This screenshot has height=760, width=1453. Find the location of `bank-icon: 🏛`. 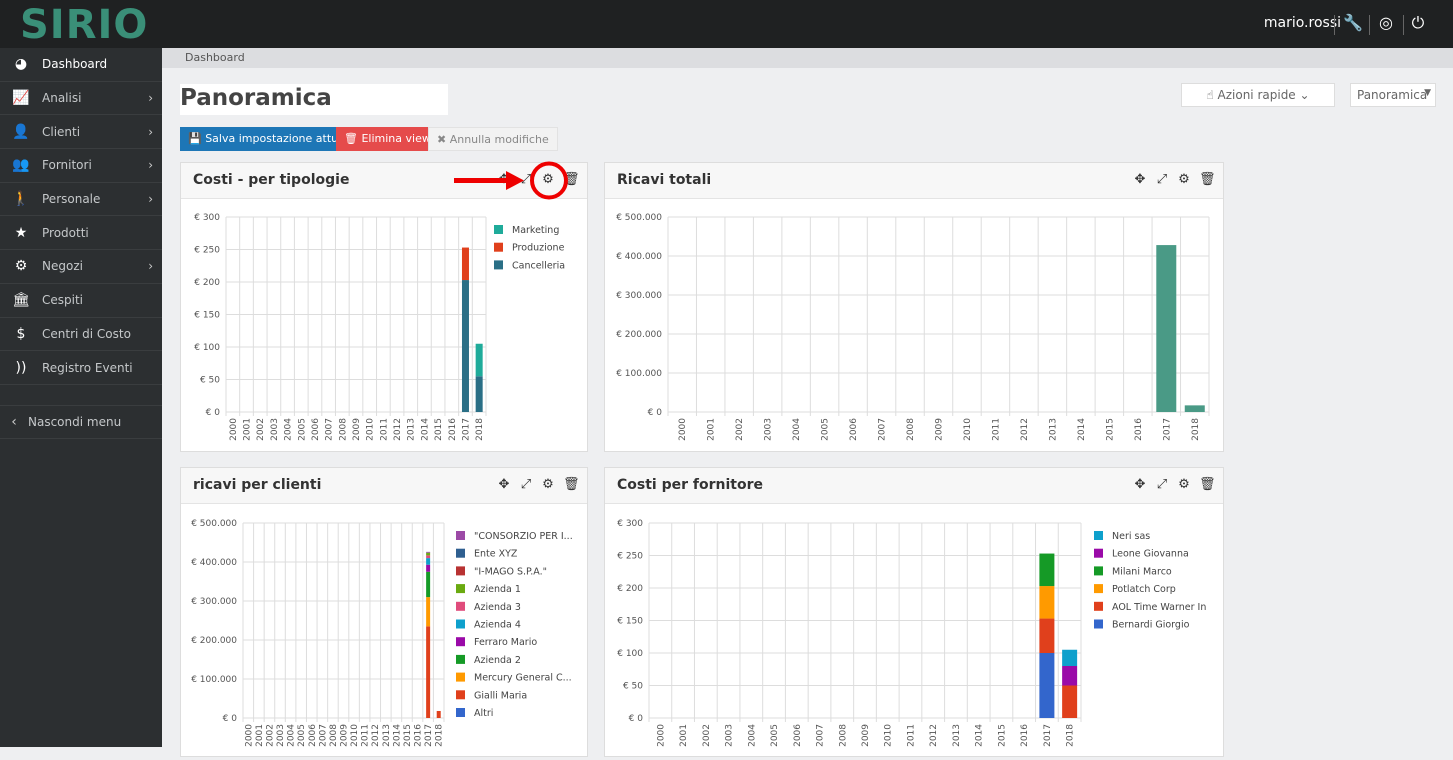

bank-icon: 🏛 is located at coordinates (21, 300).